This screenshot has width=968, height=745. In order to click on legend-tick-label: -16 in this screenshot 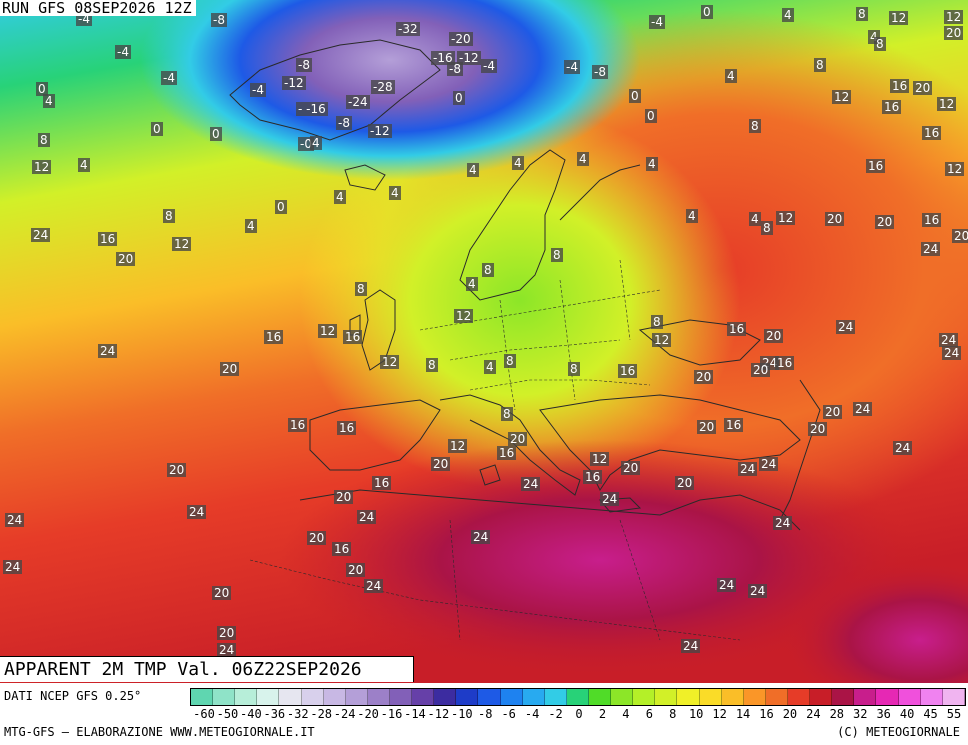, I will do `click(391, 714)`.